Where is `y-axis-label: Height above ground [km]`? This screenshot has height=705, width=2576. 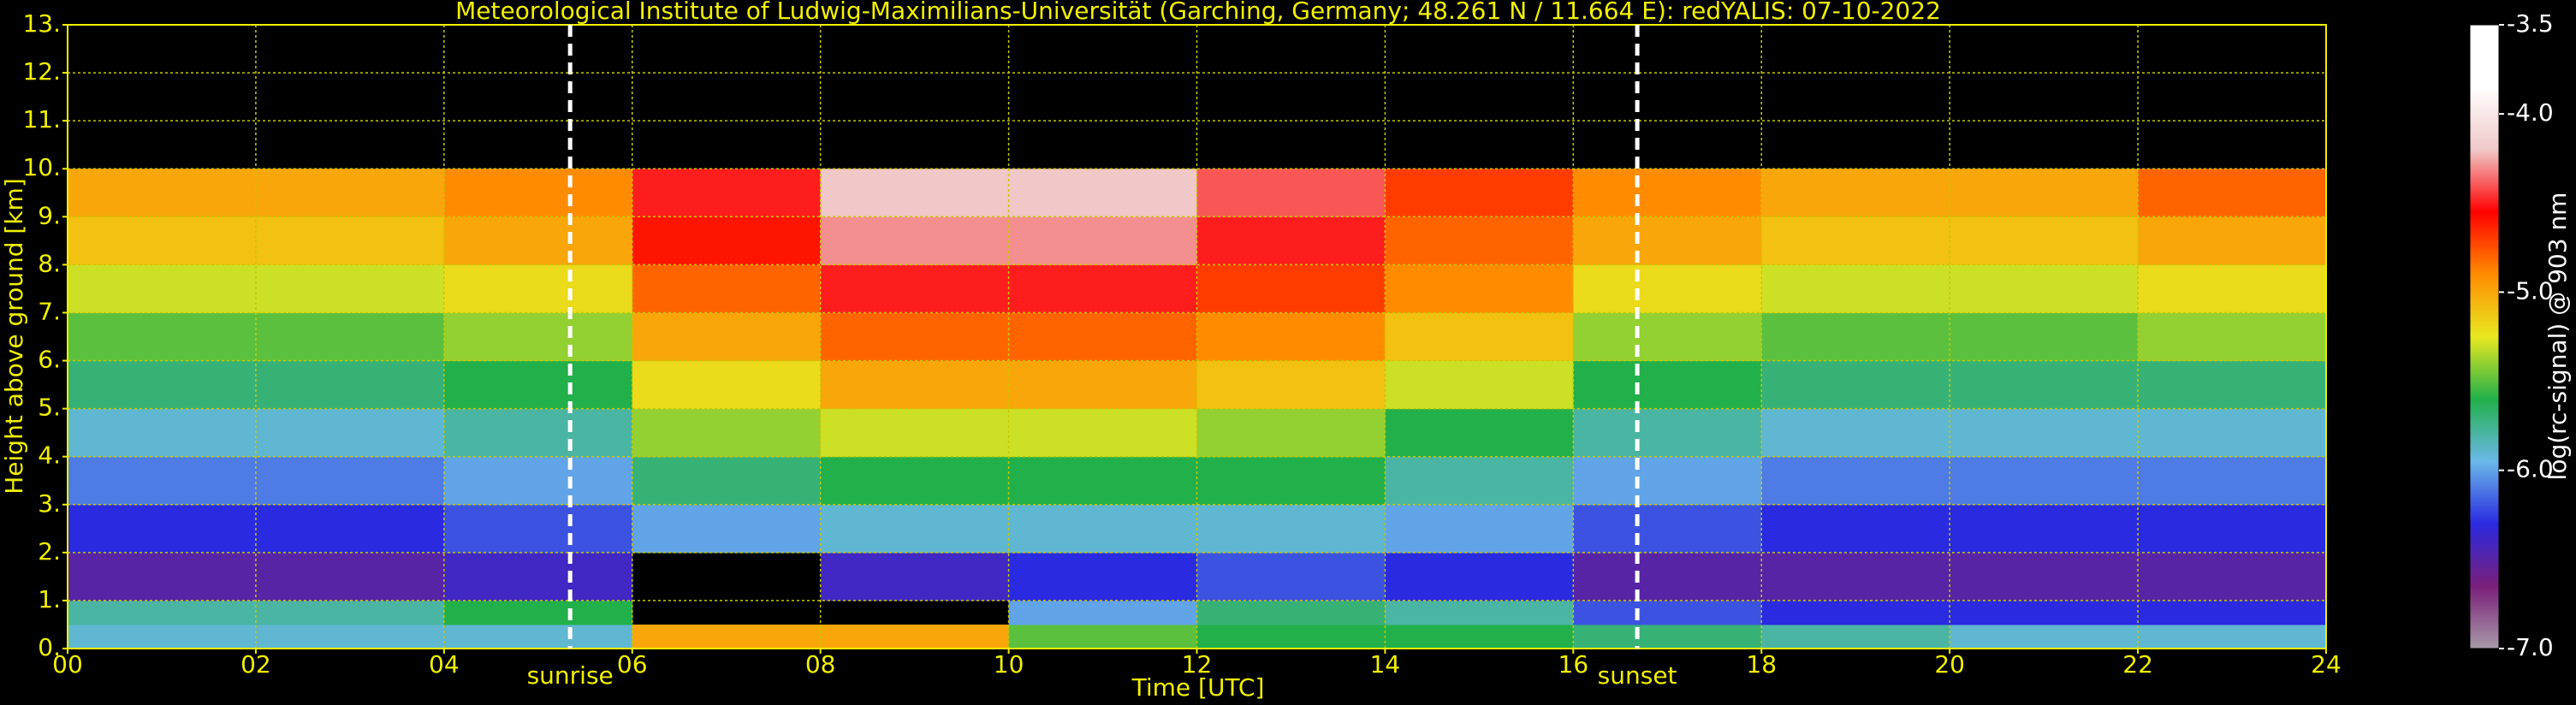 y-axis-label: Height above ground [km] is located at coordinates (14, 336).